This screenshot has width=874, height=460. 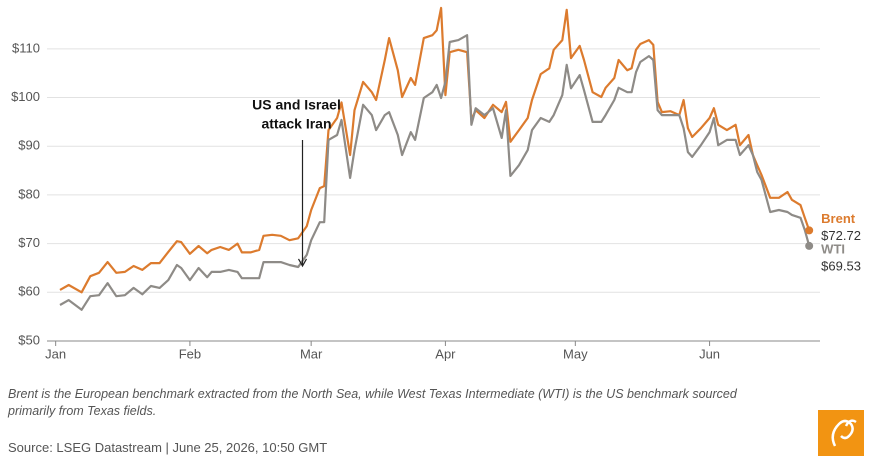 What do you see at coordinates (55, 353) in the screenshot?
I see `x-tick-label: Jan` at bounding box center [55, 353].